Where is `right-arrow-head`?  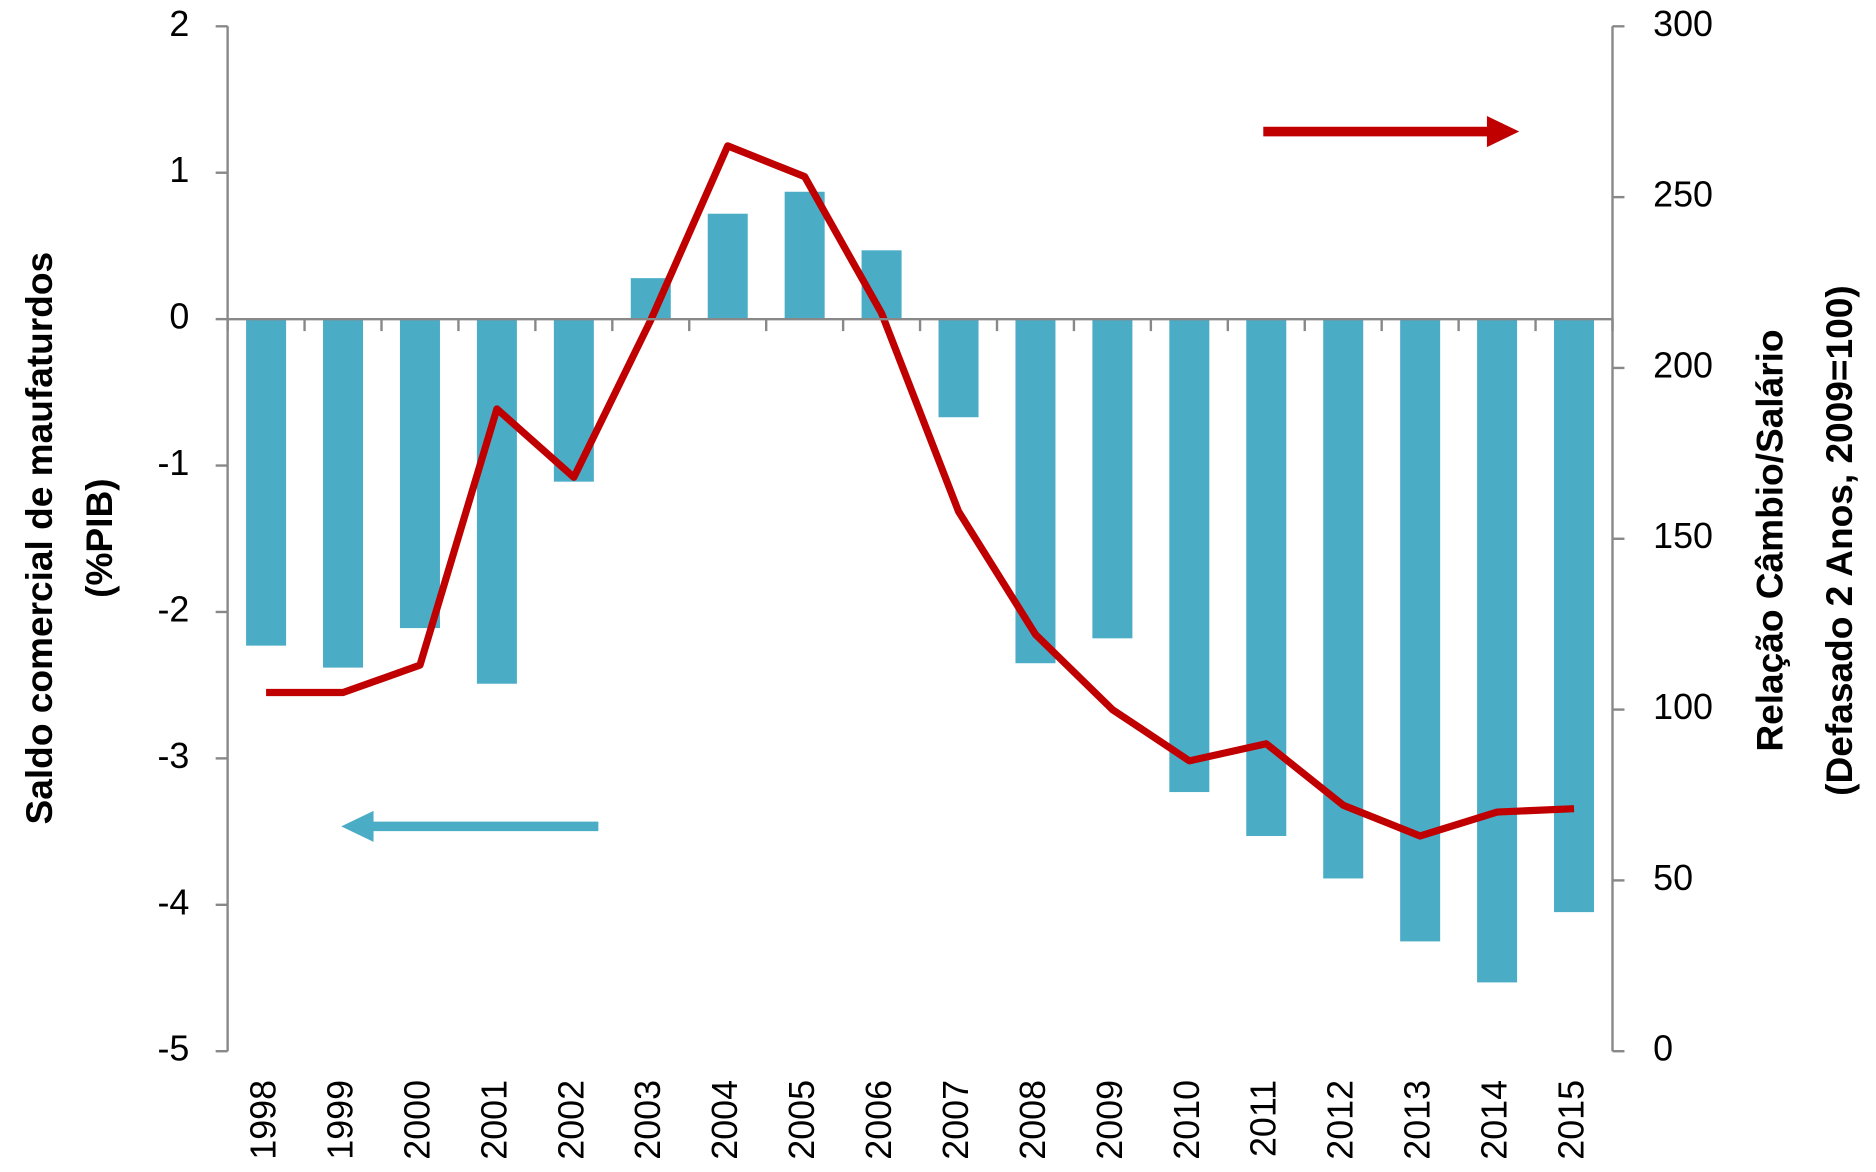 right-arrow-head is located at coordinates (1503, 132).